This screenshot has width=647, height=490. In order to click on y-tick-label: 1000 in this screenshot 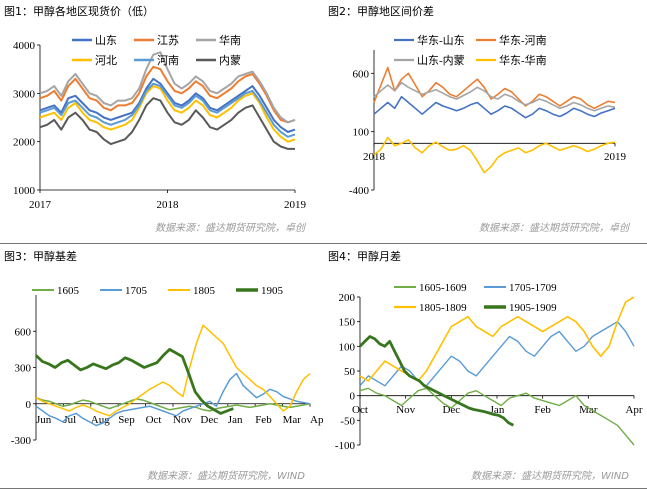, I will do `click(24, 191)`.